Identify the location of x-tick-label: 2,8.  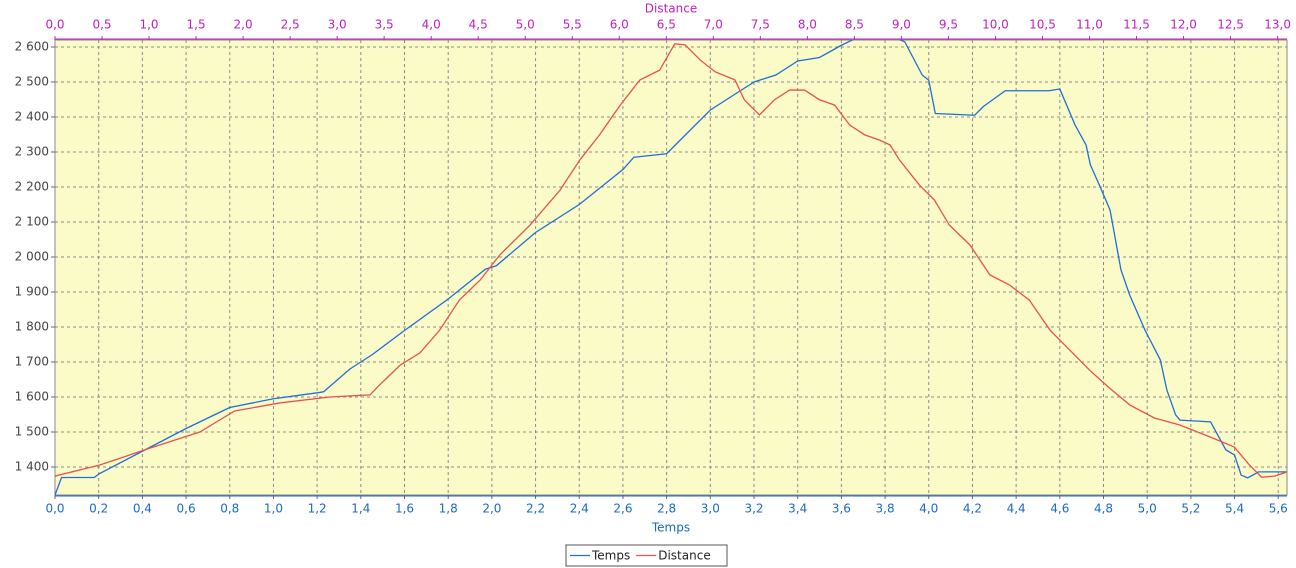
(666, 509).